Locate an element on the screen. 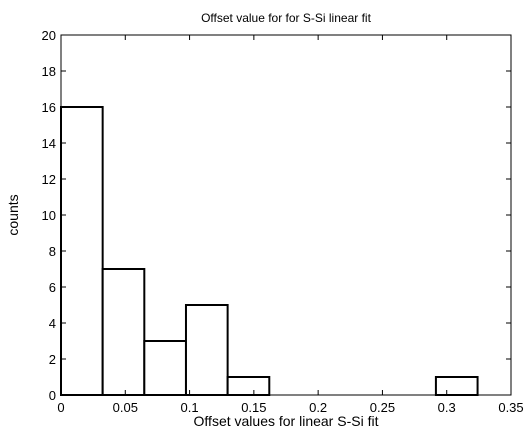 The width and height of the screenshot is (527, 435). x-tick-label: 0.1 is located at coordinates (190, 407).